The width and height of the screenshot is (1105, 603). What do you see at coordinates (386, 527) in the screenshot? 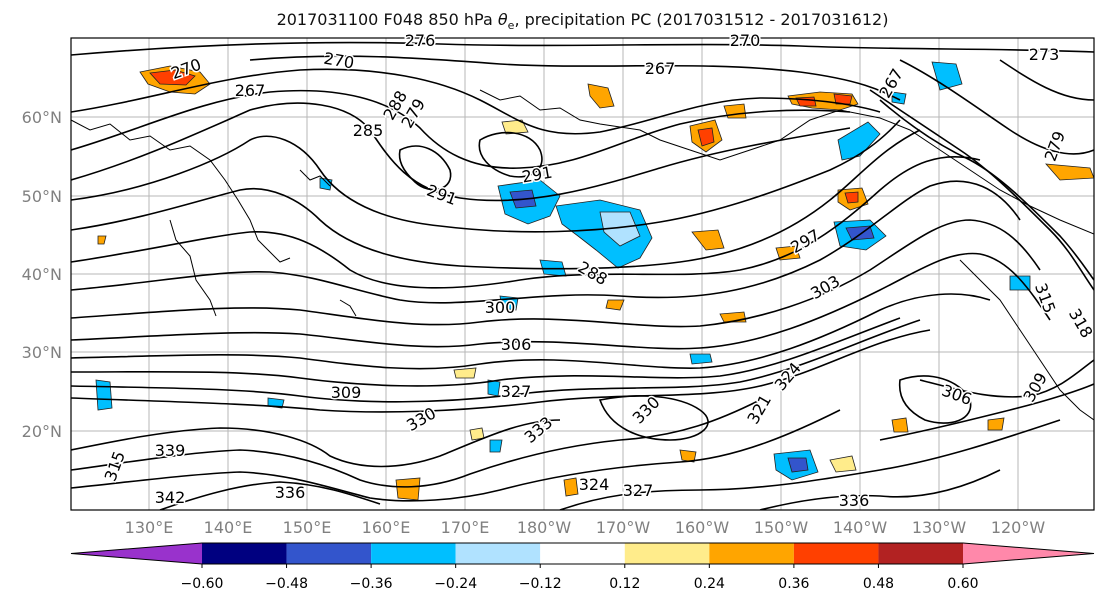
I see `longitude-label: 160°E` at bounding box center [386, 527].